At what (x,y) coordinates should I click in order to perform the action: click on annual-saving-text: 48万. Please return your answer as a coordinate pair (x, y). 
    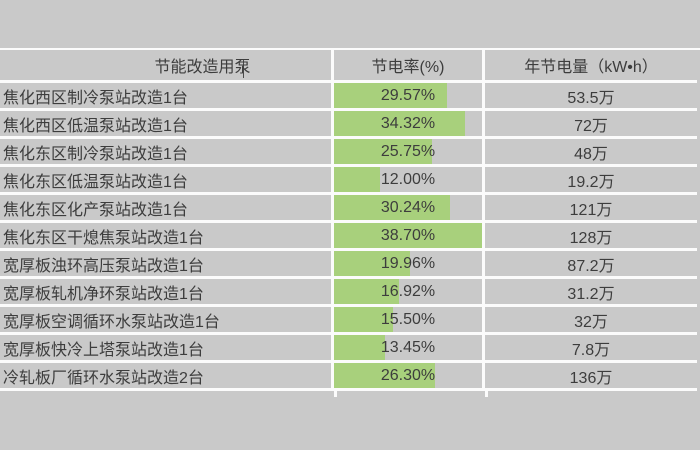
    Looking at the image, I should click on (591, 154).